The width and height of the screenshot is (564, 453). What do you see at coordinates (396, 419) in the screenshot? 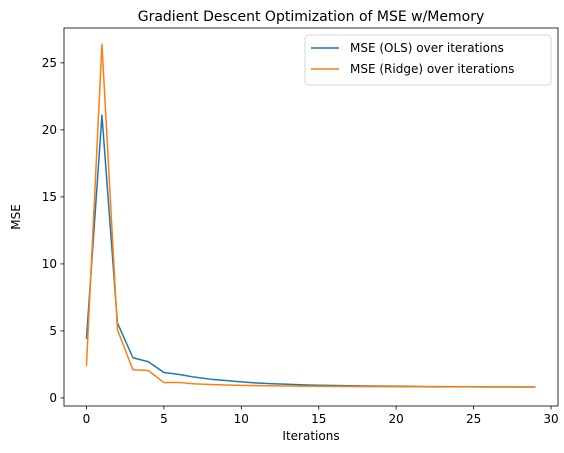
I see `x-tick-label: 20` at bounding box center [396, 419].